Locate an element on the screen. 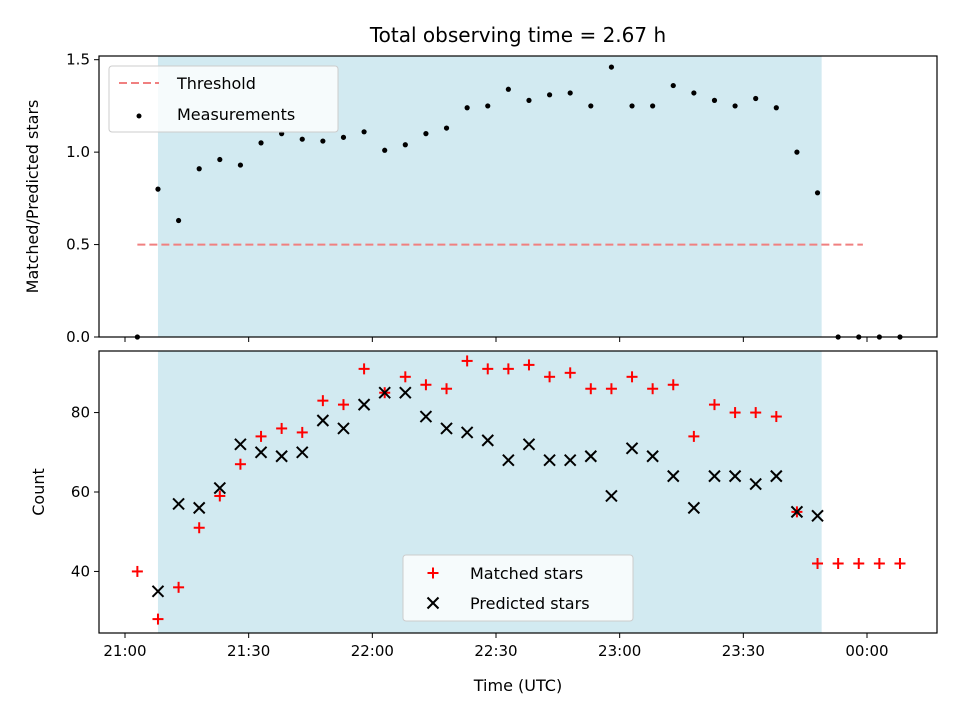  x-tick-label: 22:00 is located at coordinates (372, 651).